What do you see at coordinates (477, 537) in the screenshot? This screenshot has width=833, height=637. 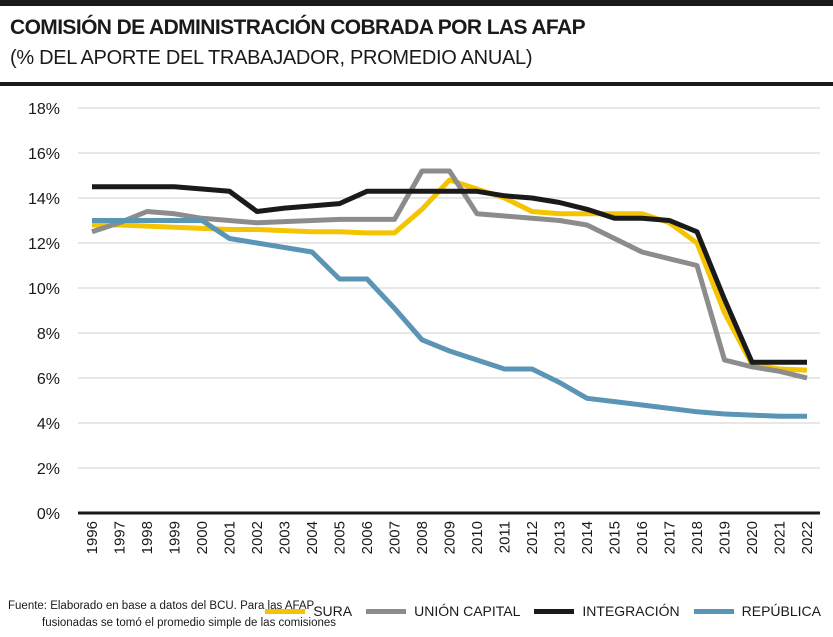 I see `x-tick-label: 2010` at bounding box center [477, 537].